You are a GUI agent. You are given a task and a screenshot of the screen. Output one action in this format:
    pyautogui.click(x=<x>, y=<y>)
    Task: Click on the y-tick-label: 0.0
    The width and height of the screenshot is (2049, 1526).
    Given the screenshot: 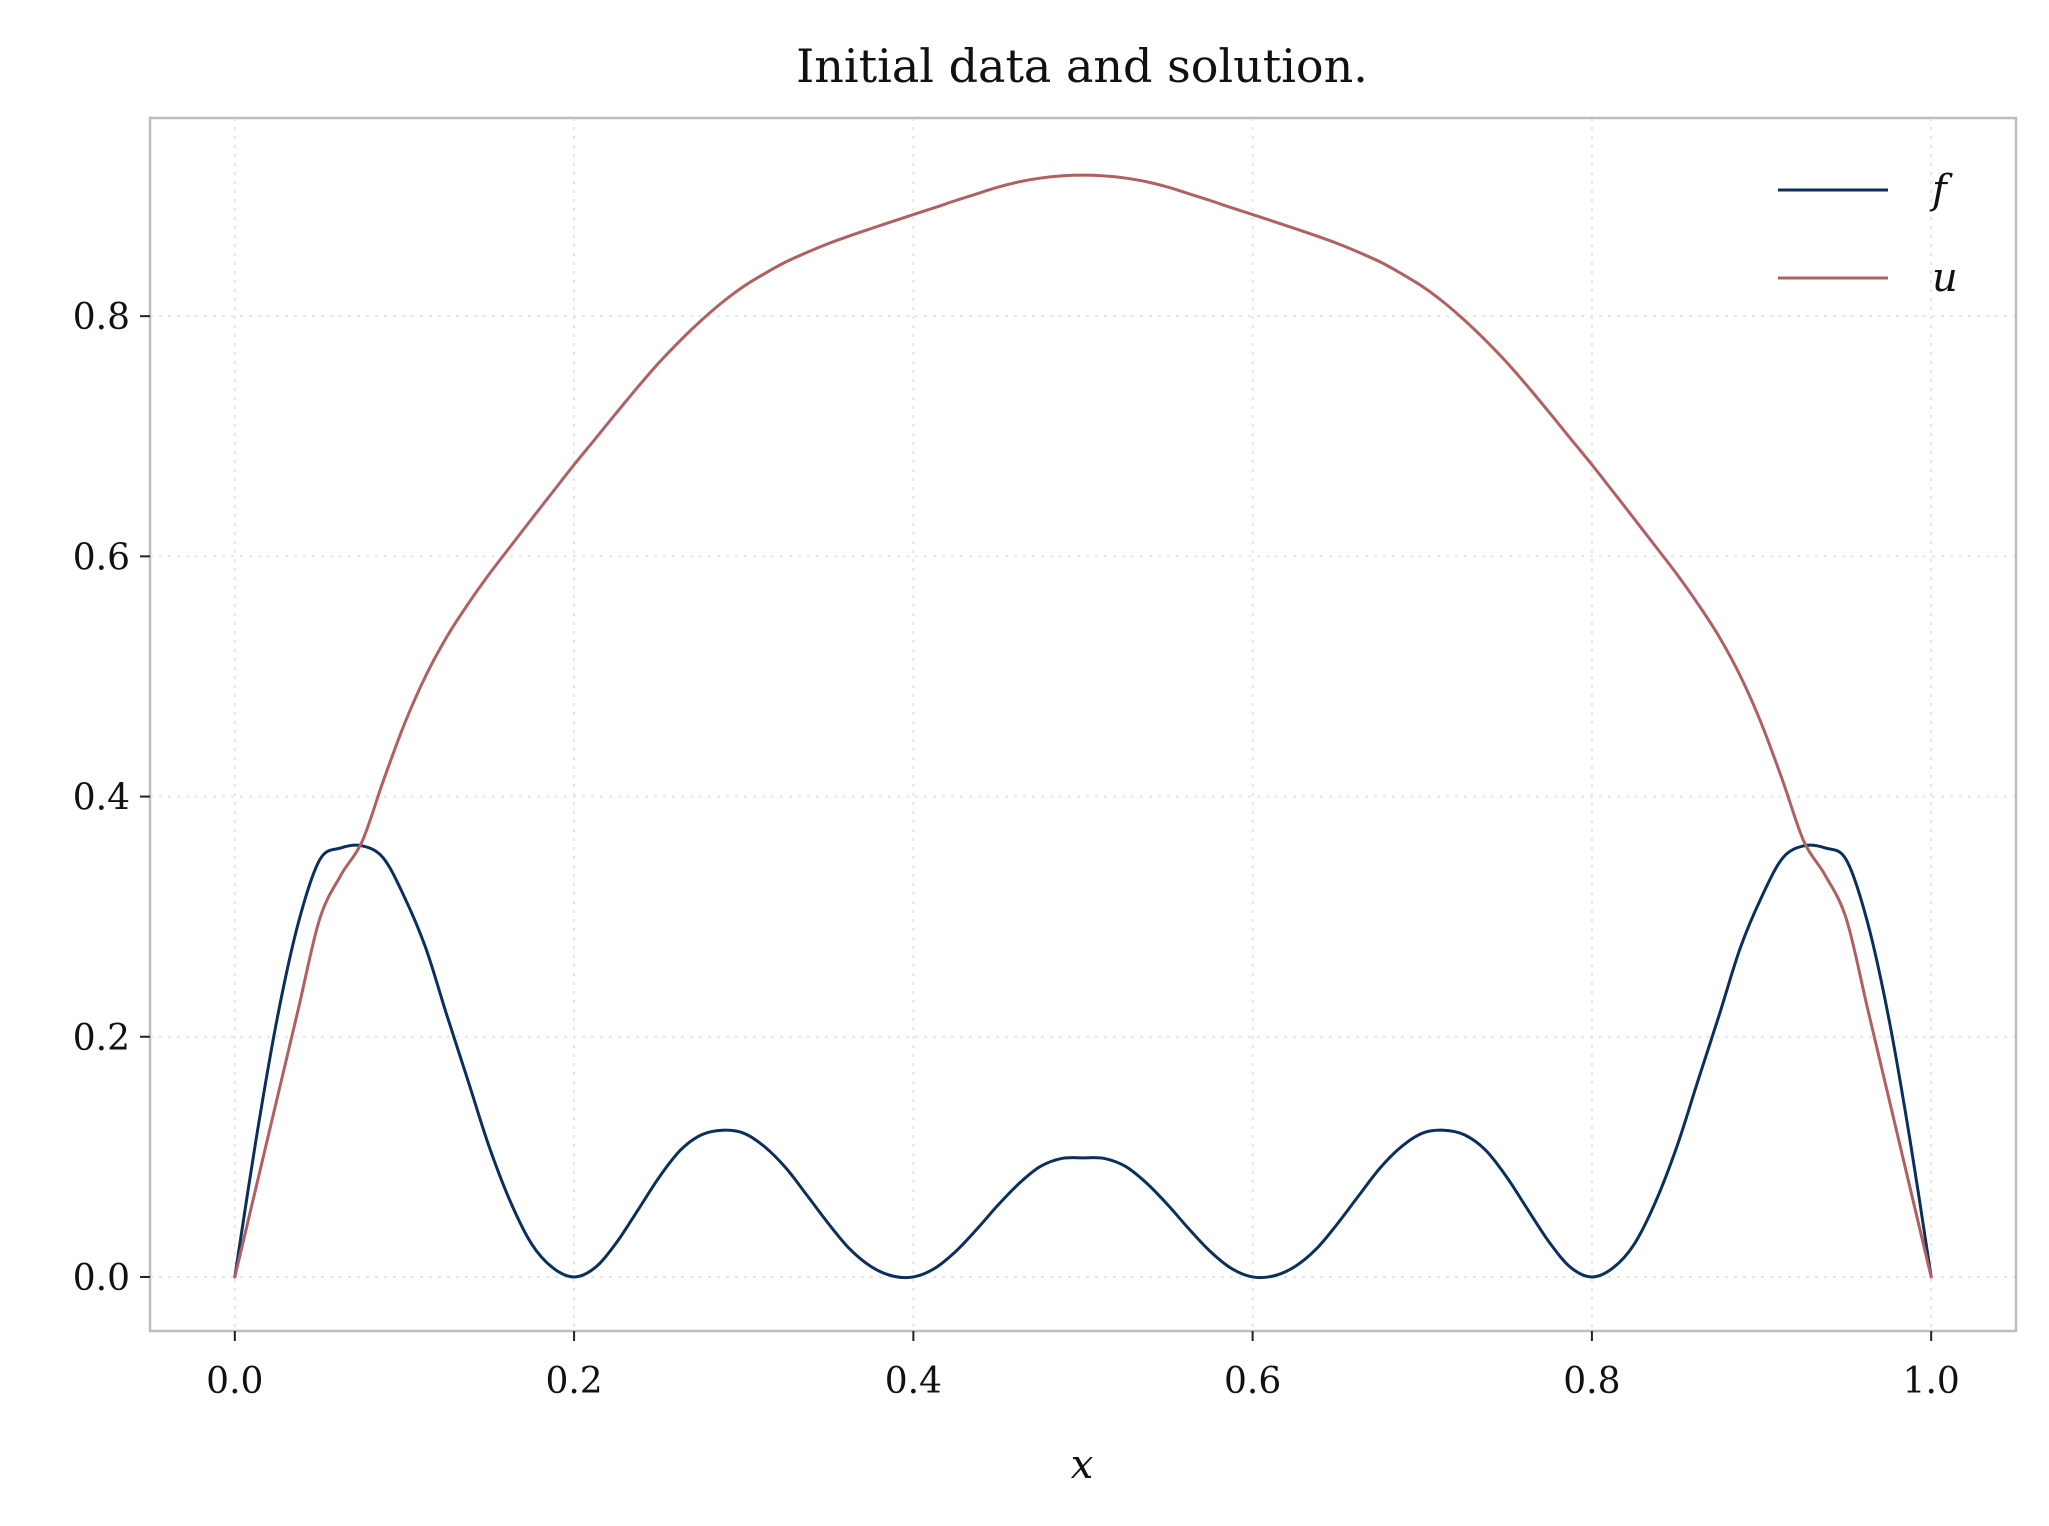 What is the action you would take?
    pyautogui.click(x=101, y=1278)
    